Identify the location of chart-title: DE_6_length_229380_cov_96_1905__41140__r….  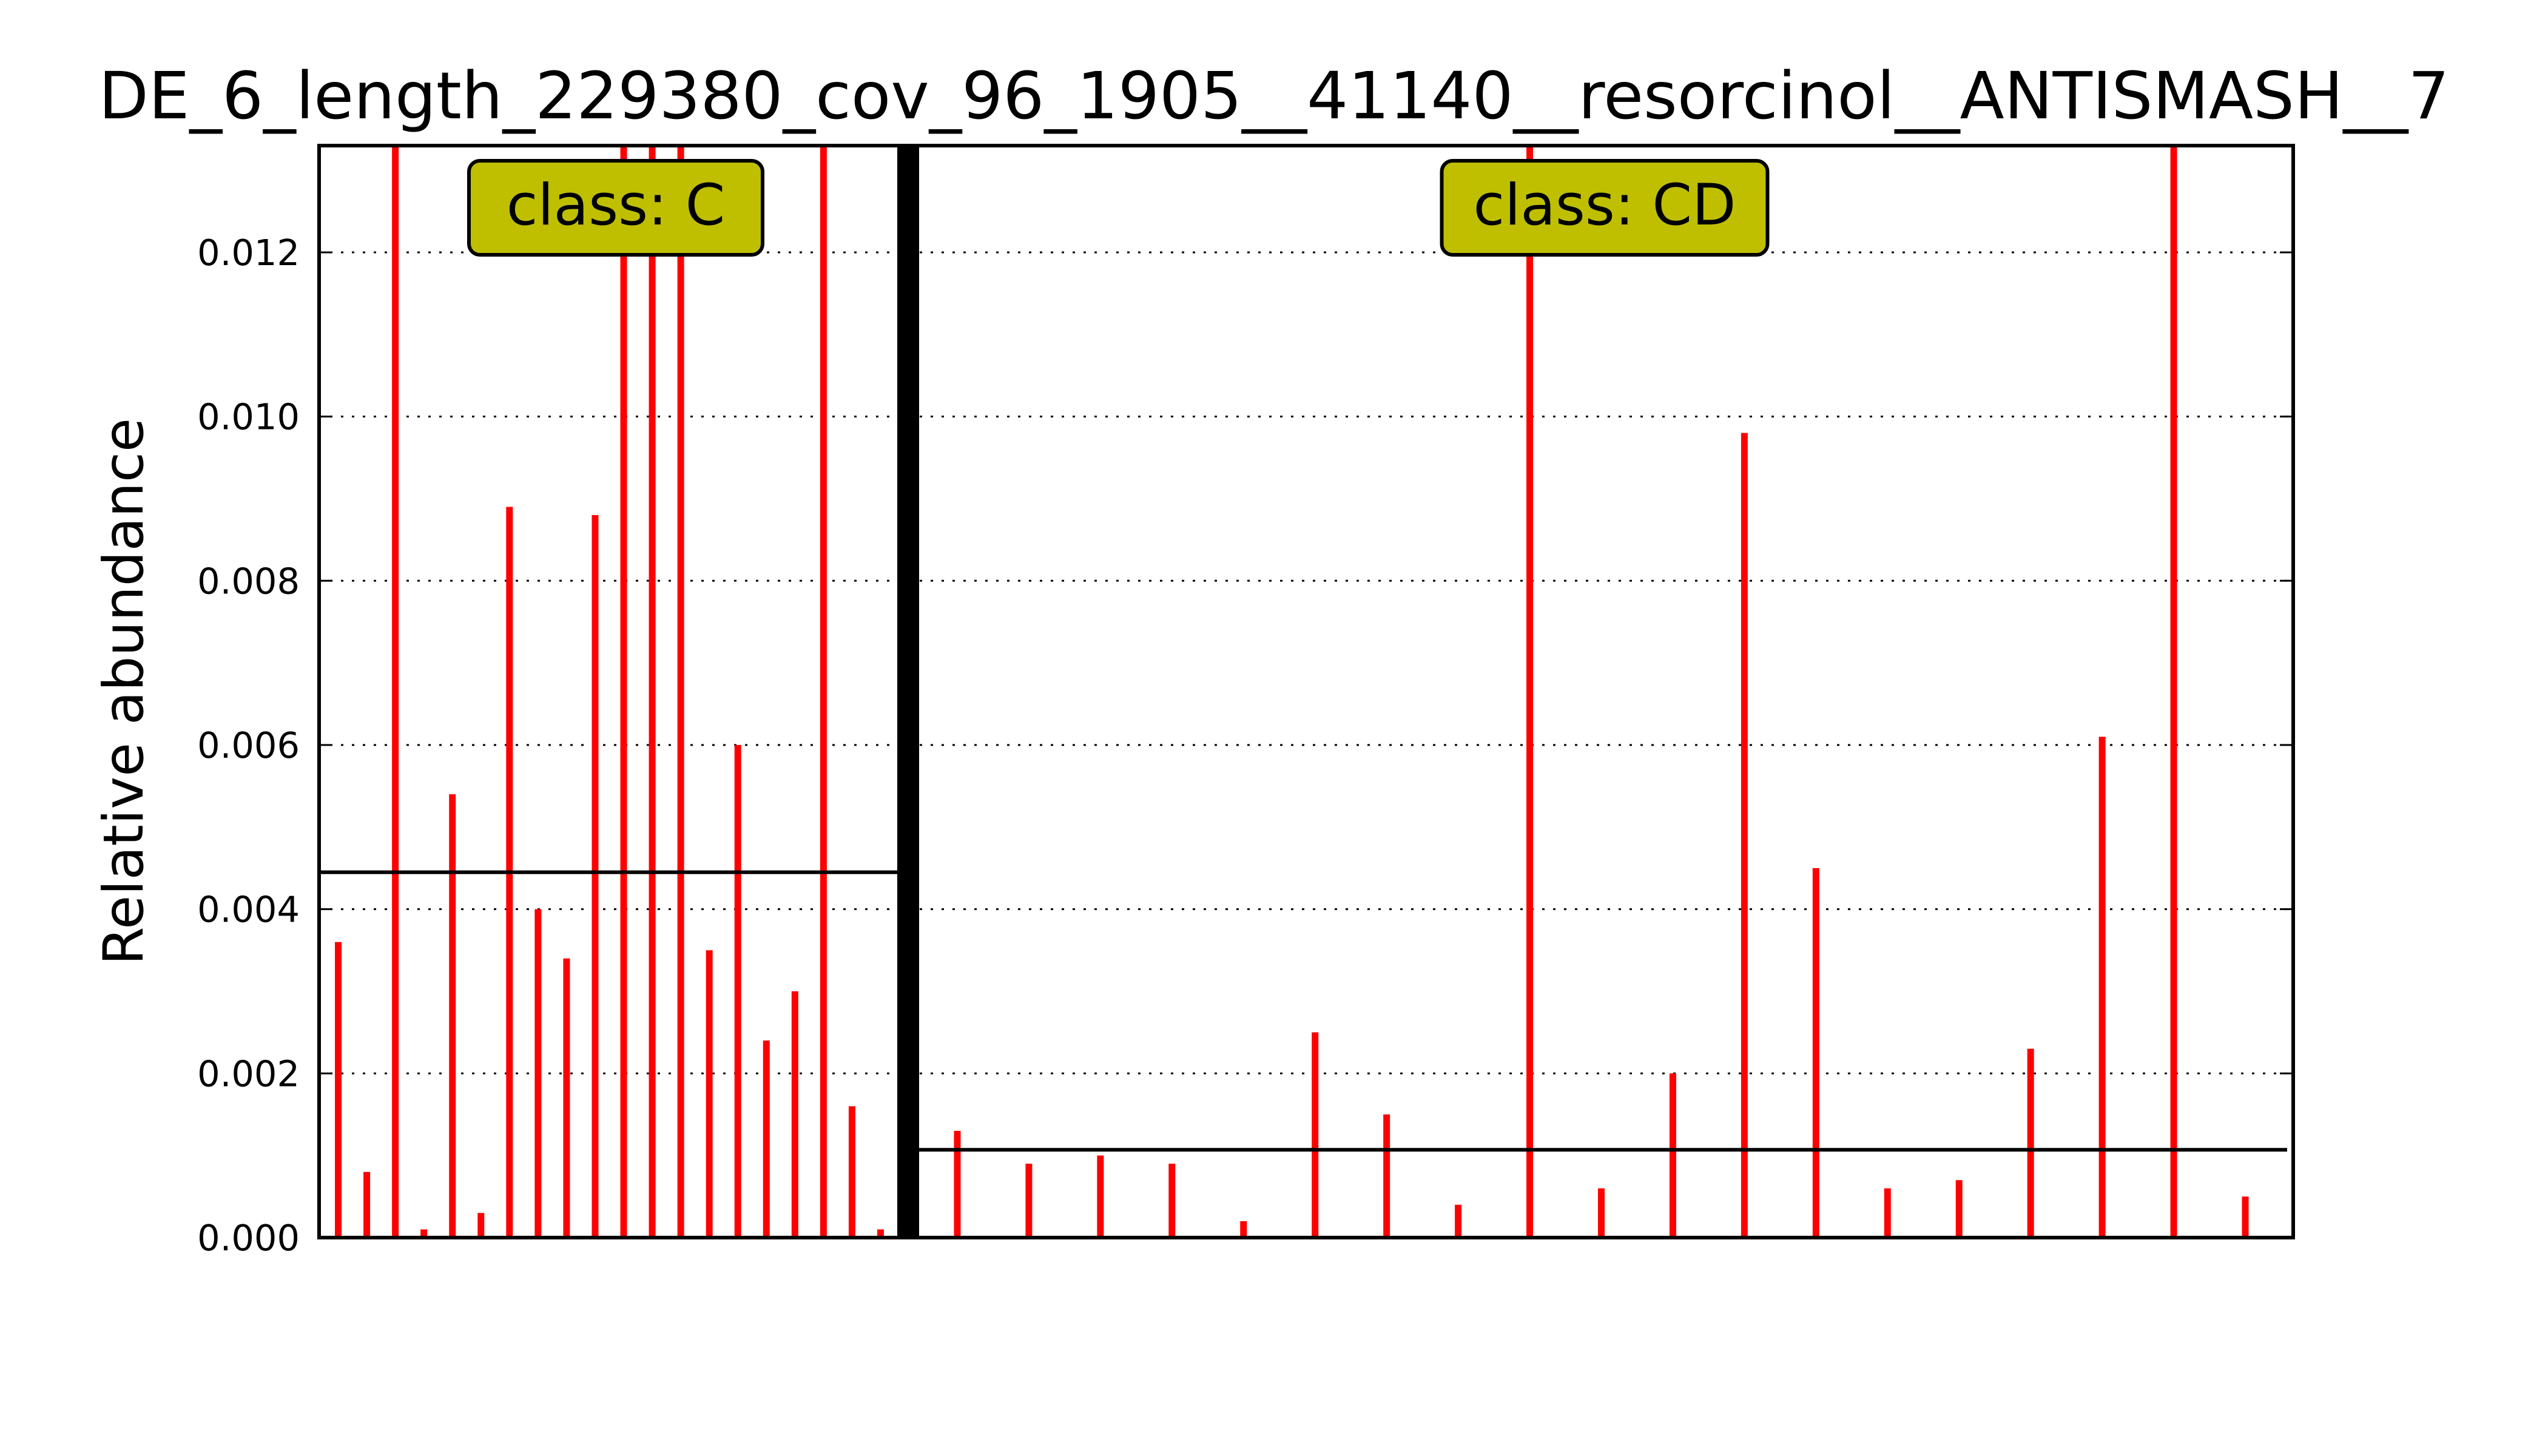
(1274, 96).